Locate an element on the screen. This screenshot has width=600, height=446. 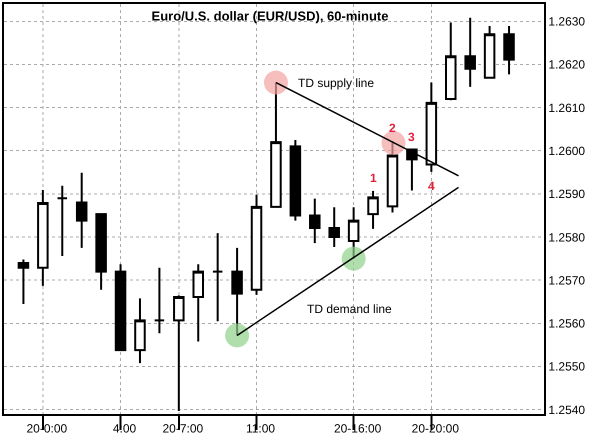
y-tick-label: 1.2580 is located at coordinates (567, 237).